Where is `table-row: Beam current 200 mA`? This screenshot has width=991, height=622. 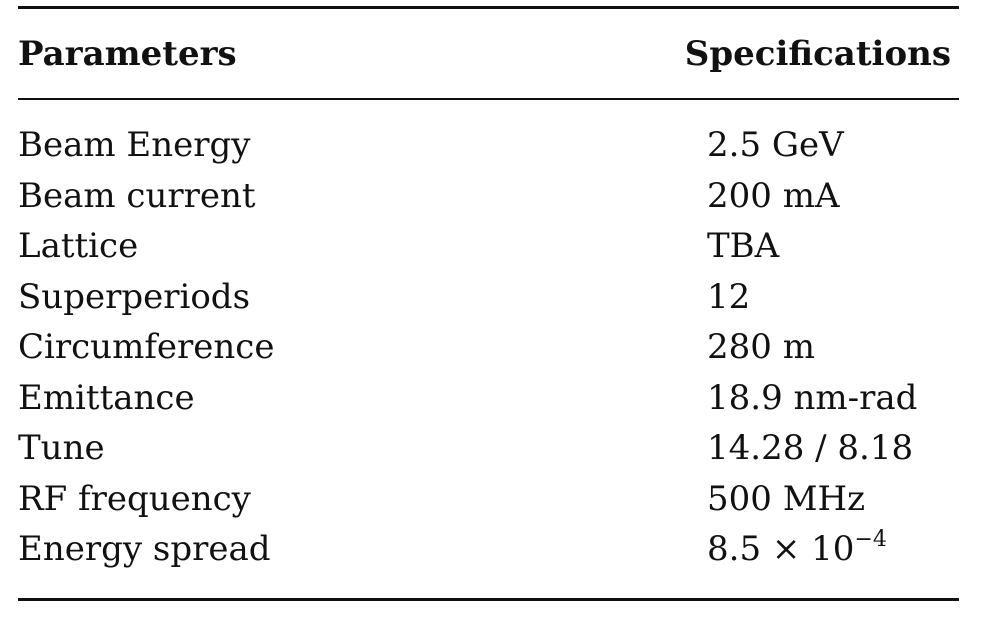 table-row: Beam current 200 mA is located at coordinates (488, 196).